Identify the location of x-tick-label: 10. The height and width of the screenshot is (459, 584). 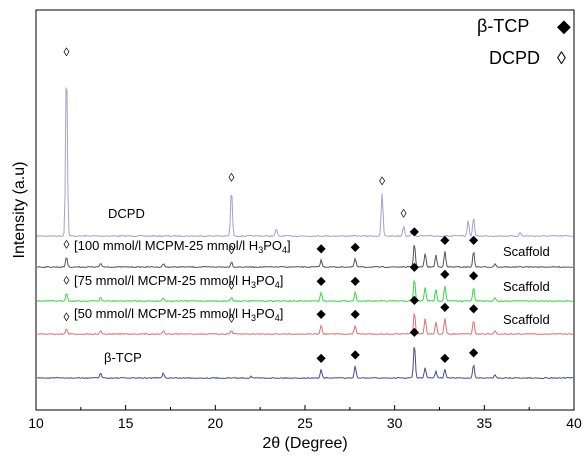
(36, 423).